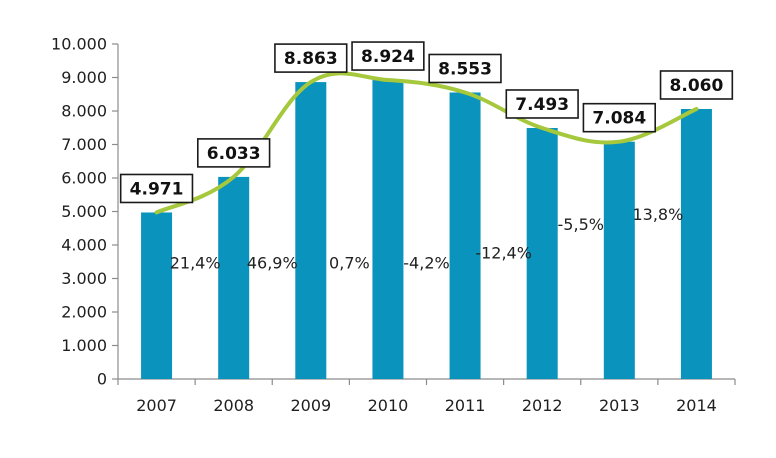  I want to click on value-label-text: 6.033, so click(234, 154).